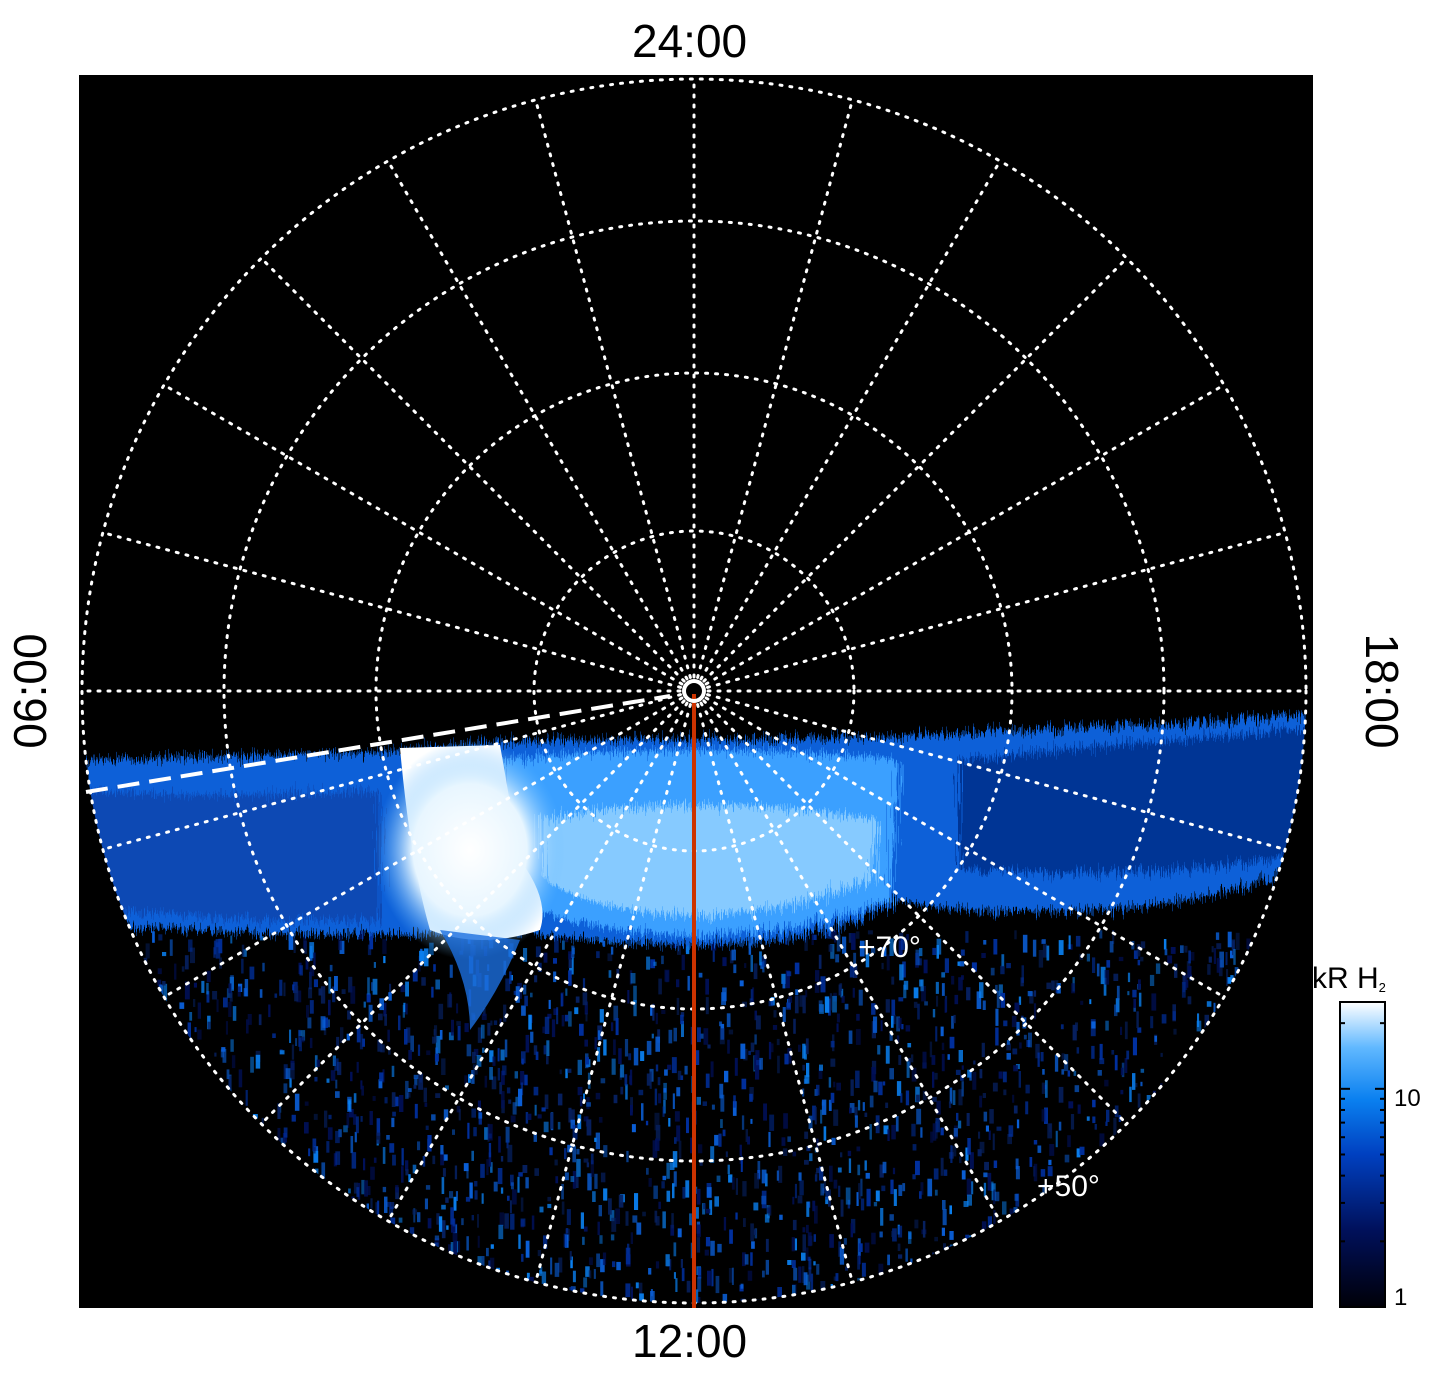  What do you see at coordinates (30, 691) in the screenshot?
I see `time-label-left: 06:00` at bounding box center [30, 691].